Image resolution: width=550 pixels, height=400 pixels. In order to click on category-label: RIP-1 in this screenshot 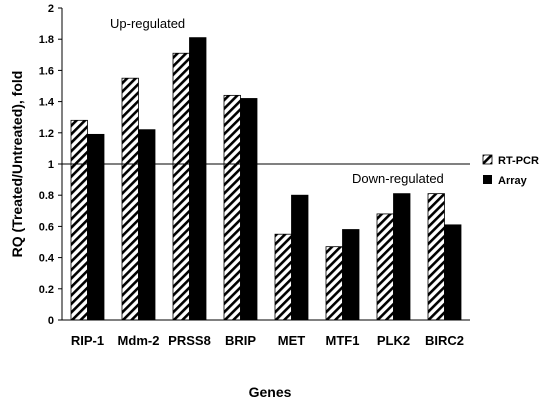, I will do `click(87, 340)`.